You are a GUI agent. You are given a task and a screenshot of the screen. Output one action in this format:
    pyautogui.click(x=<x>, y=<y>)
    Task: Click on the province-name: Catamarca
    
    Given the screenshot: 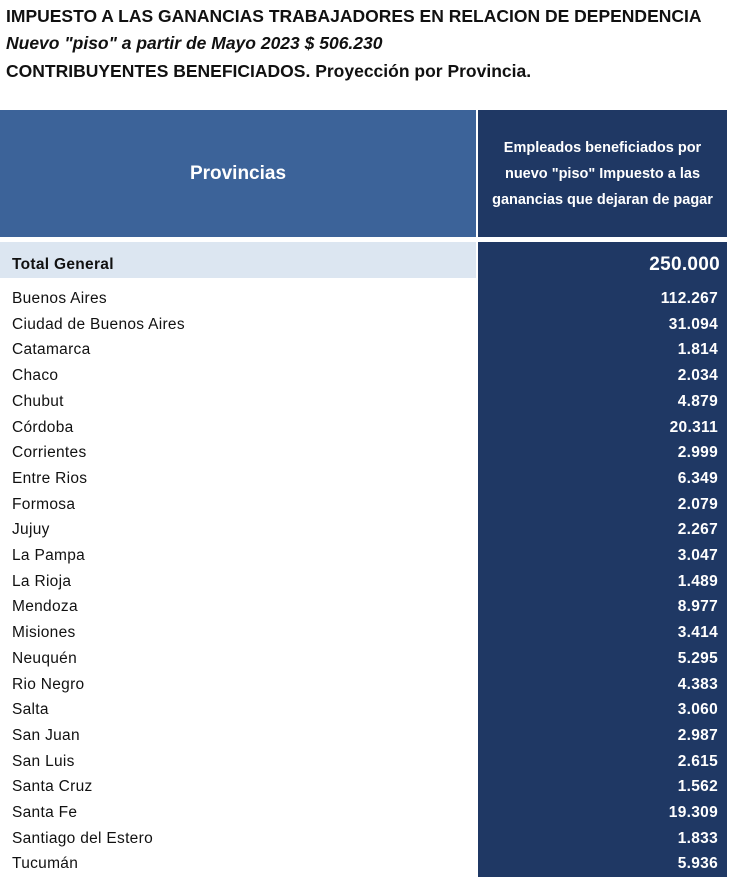 What is the action you would take?
    pyautogui.click(x=51, y=350)
    